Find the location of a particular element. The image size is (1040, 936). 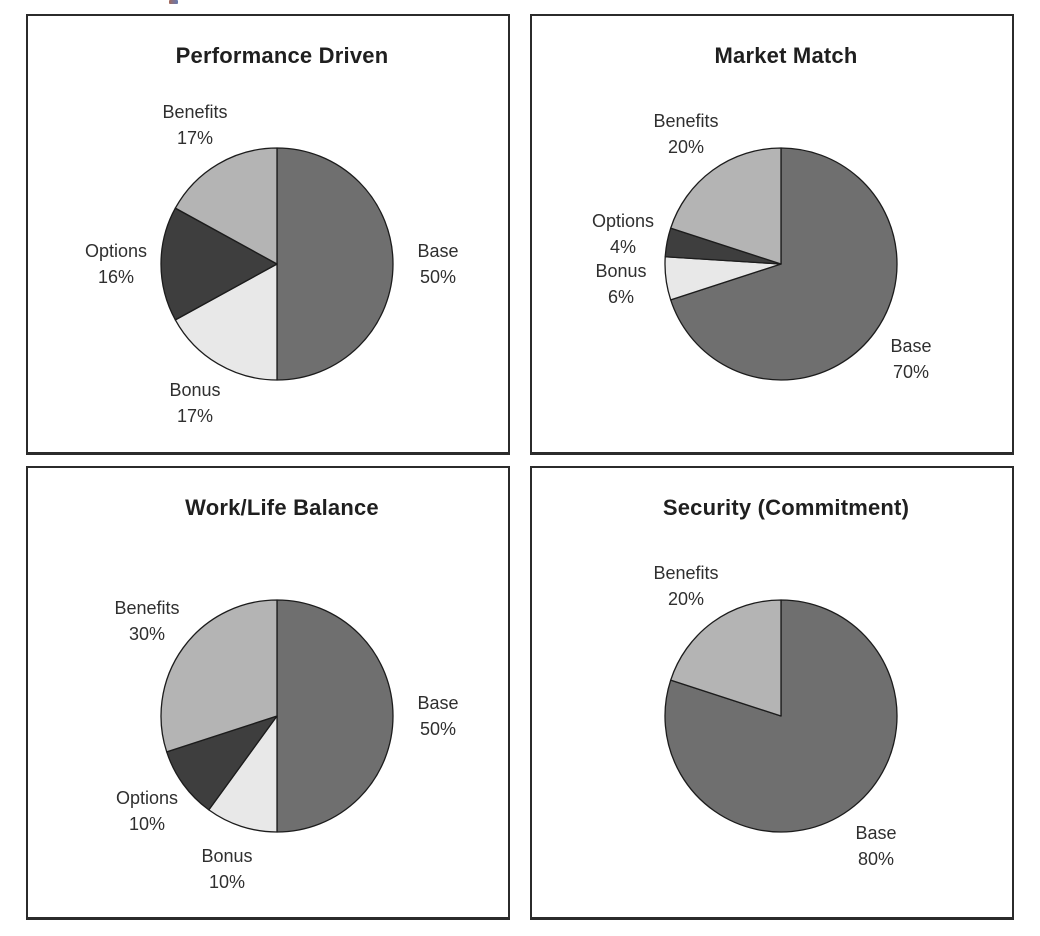

pie-slice-label-options: Options 10% is located at coordinates (147, 811).